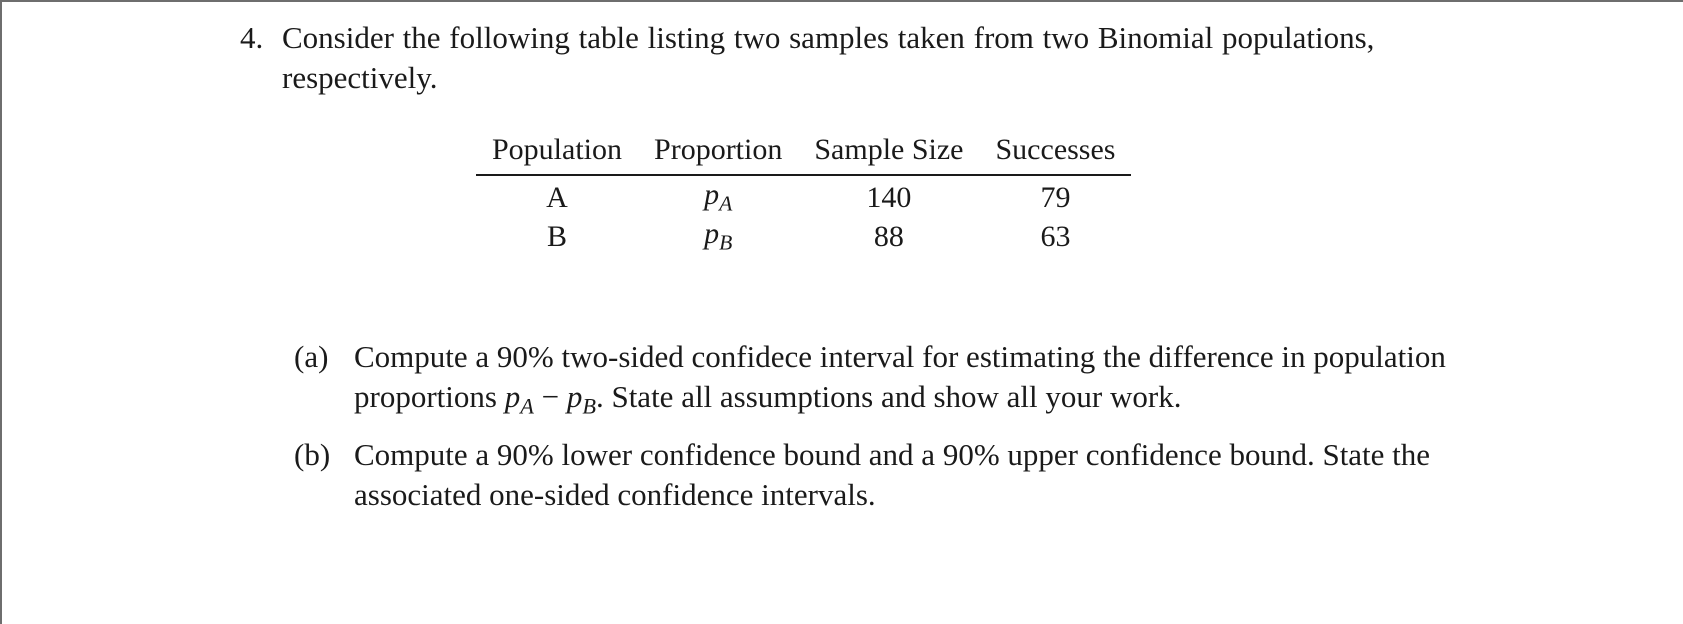  Describe the element at coordinates (726, 242) in the screenshot. I see `proportion-subscript: B` at that location.